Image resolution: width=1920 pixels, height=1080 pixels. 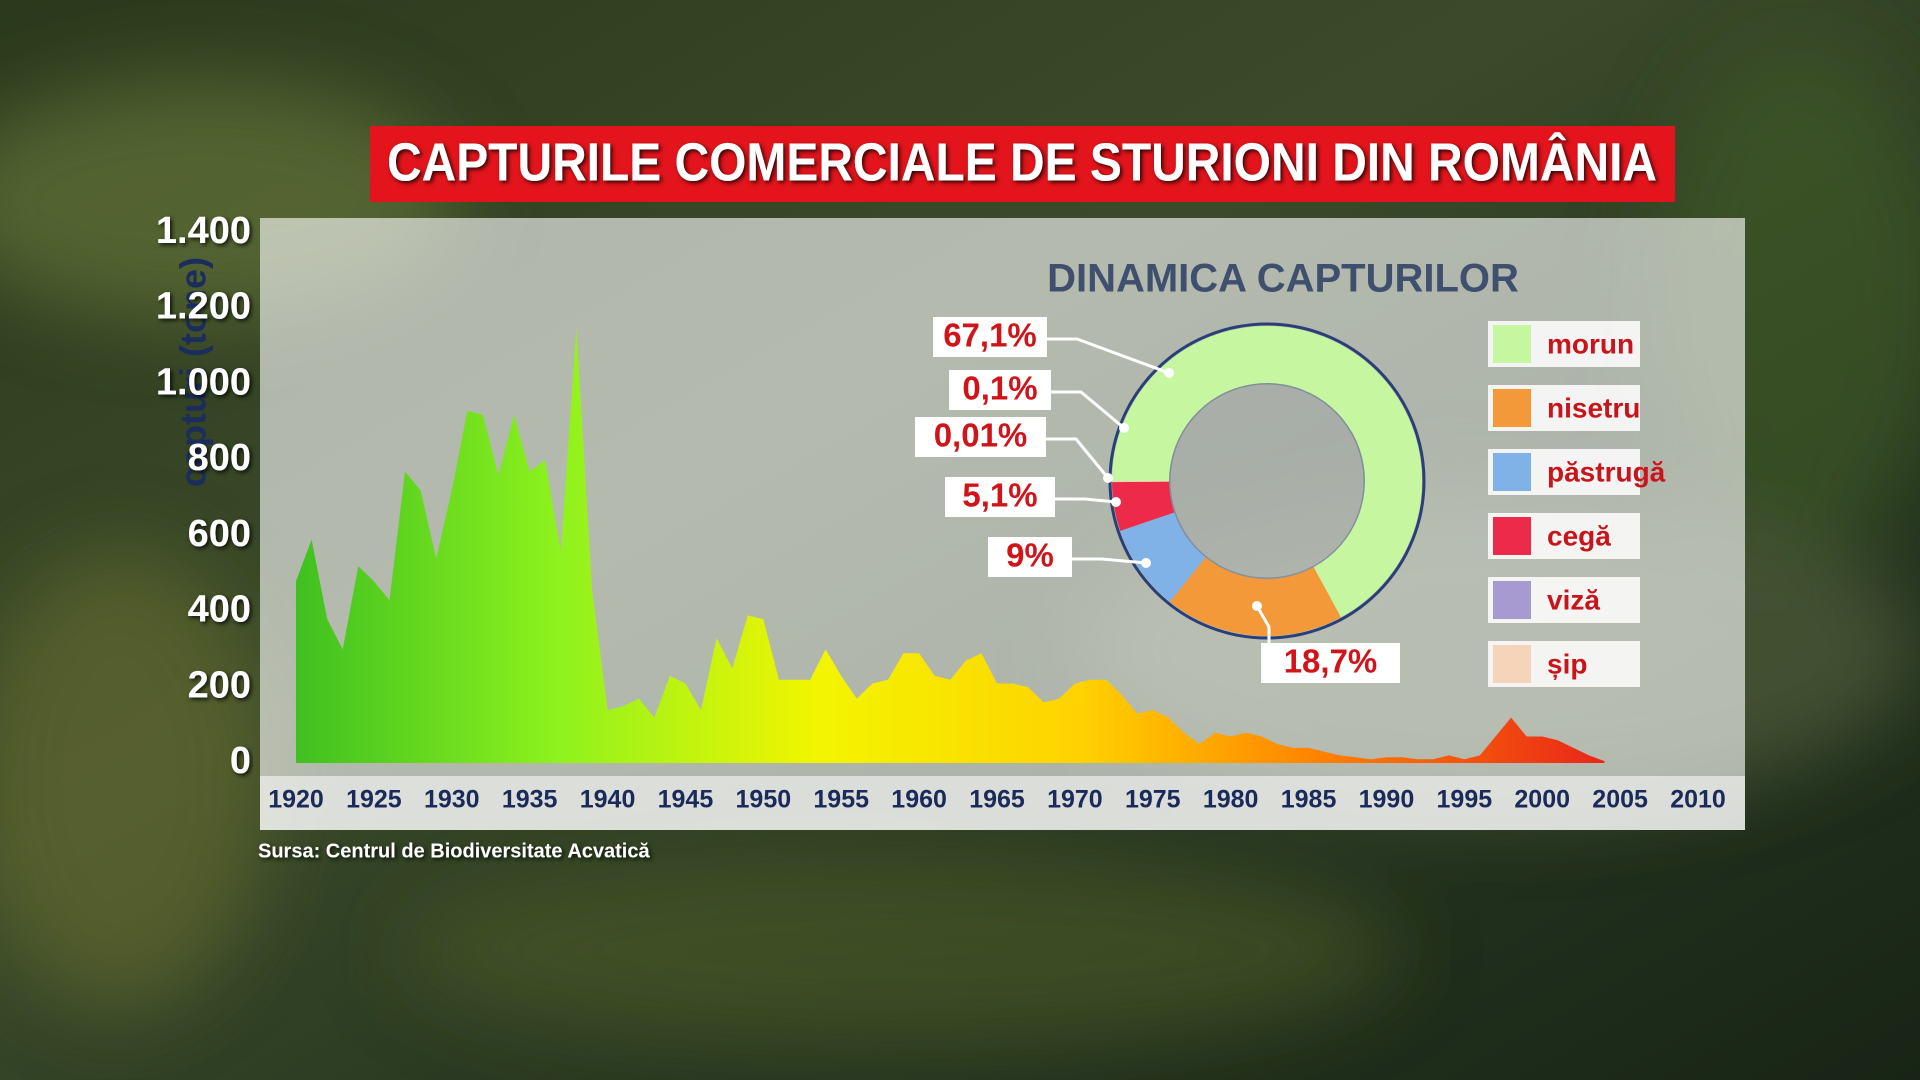 I want to click on data-label: 9%, so click(x=1030, y=555).